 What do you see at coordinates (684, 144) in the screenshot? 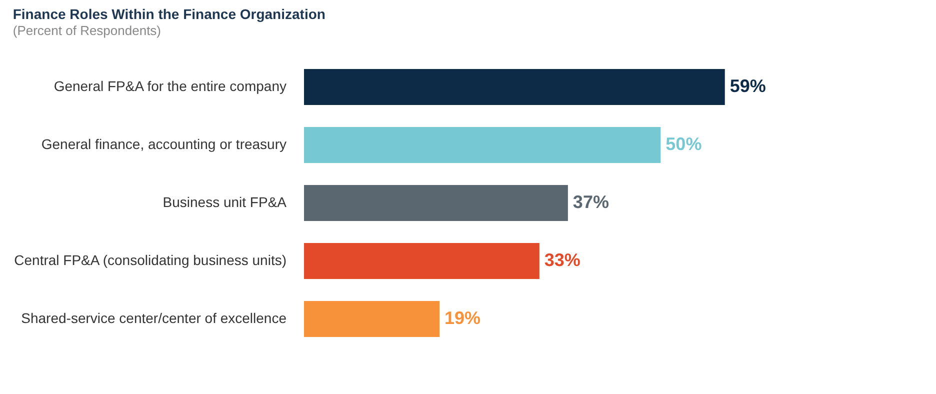
I see `data-label: 50%` at bounding box center [684, 144].